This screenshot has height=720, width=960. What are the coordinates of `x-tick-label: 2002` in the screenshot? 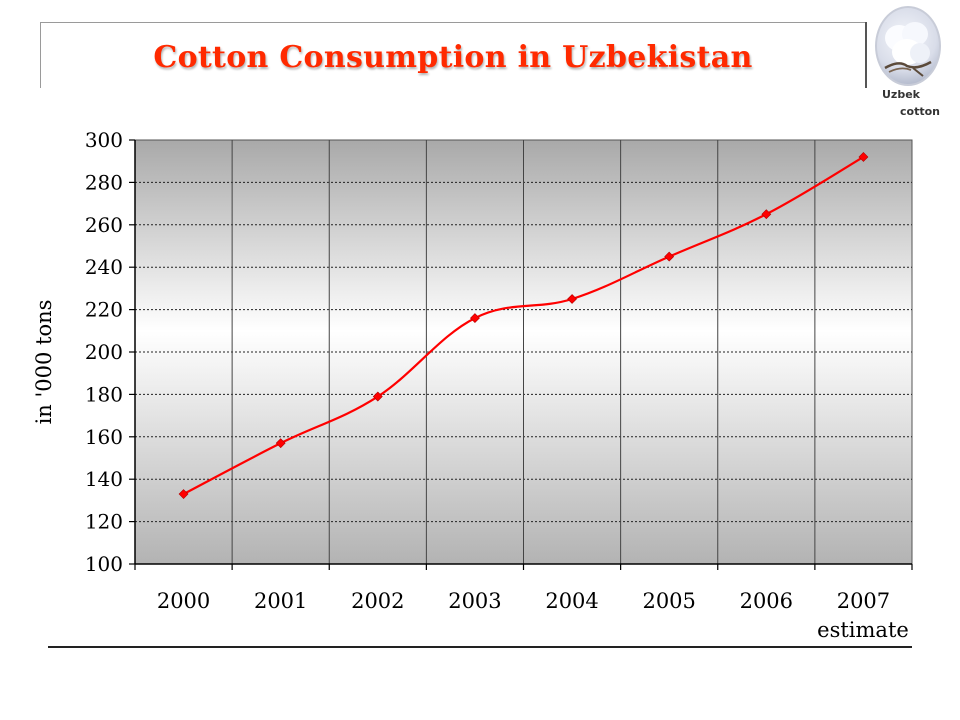 It's located at (377, 601).